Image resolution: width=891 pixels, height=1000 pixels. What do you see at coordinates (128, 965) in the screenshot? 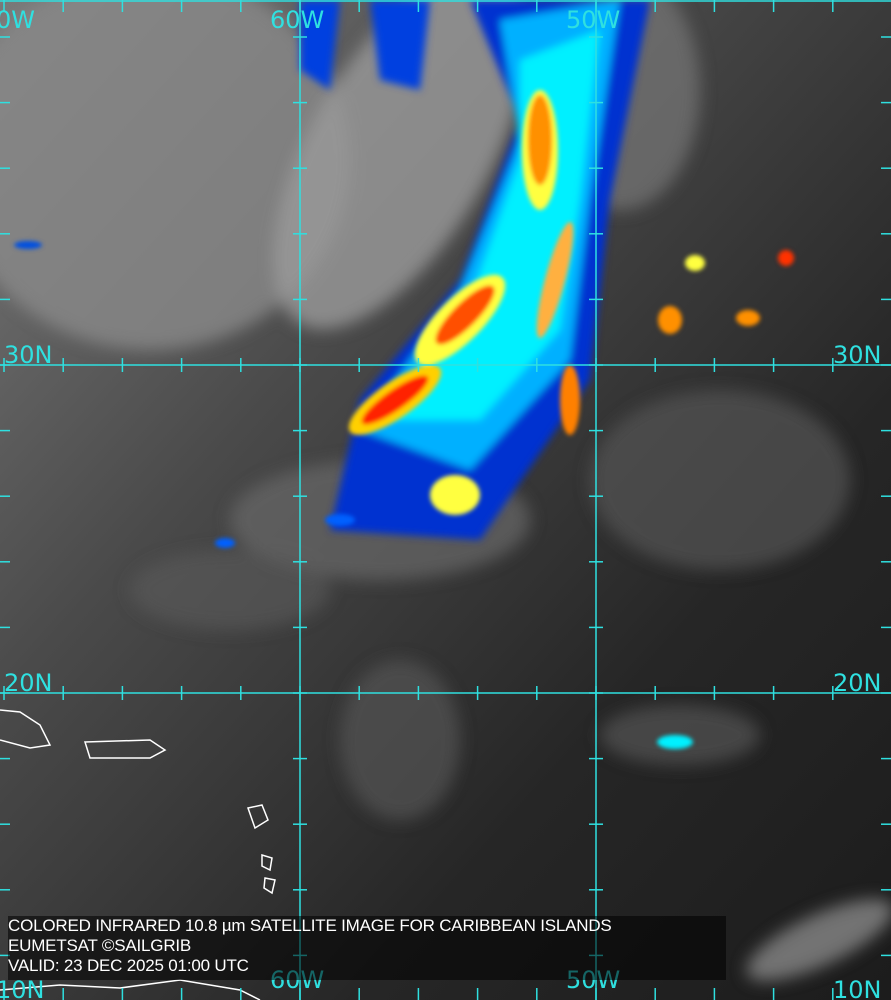
I see `caption-valid-time: VALID: 23 DEC 2025 01:00 UTC` at bounding box center [128, 965].